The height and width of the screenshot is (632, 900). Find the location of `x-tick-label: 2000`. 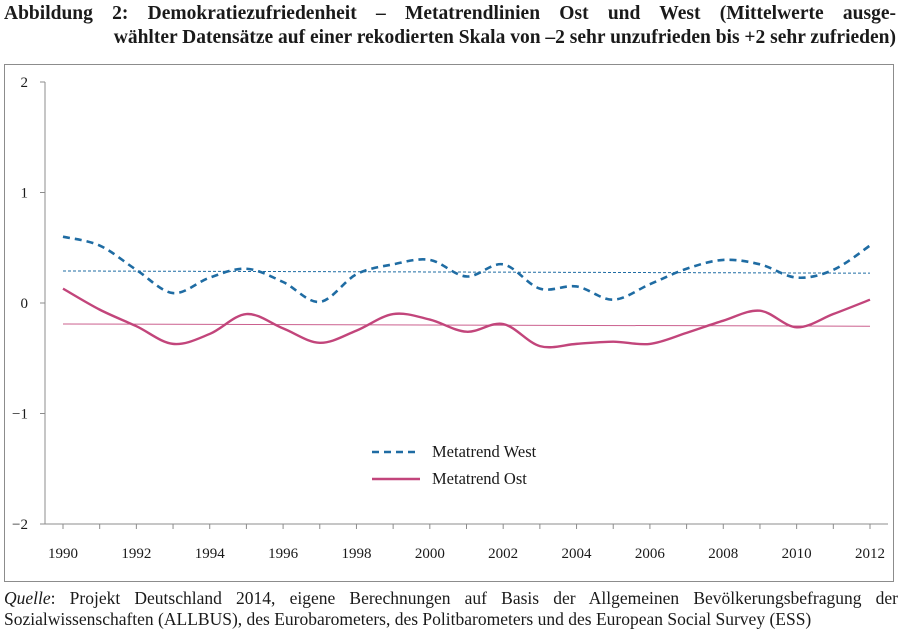

x-tick-label: 2000 is located at coordinates (430, 554).